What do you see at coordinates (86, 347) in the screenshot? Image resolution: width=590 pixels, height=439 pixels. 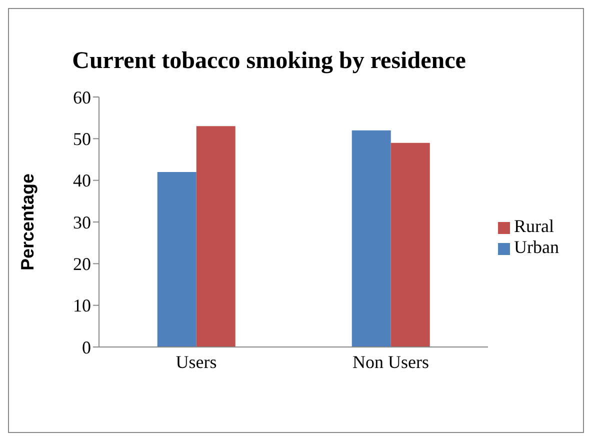 I see `y-tick-label: 0` at bounding box center [86, 347].